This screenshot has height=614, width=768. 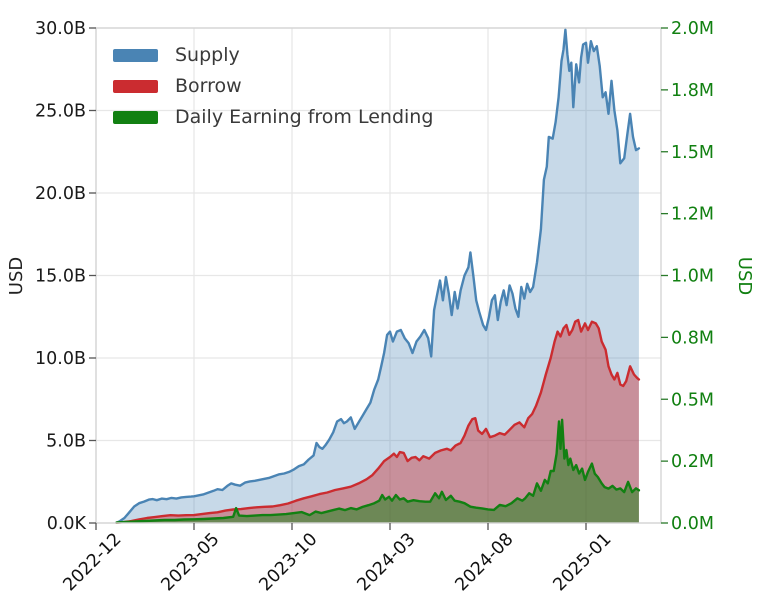 I want to click on legend-item-daily-earning: Daily Earning from Lending, so click(x=273, y=117).